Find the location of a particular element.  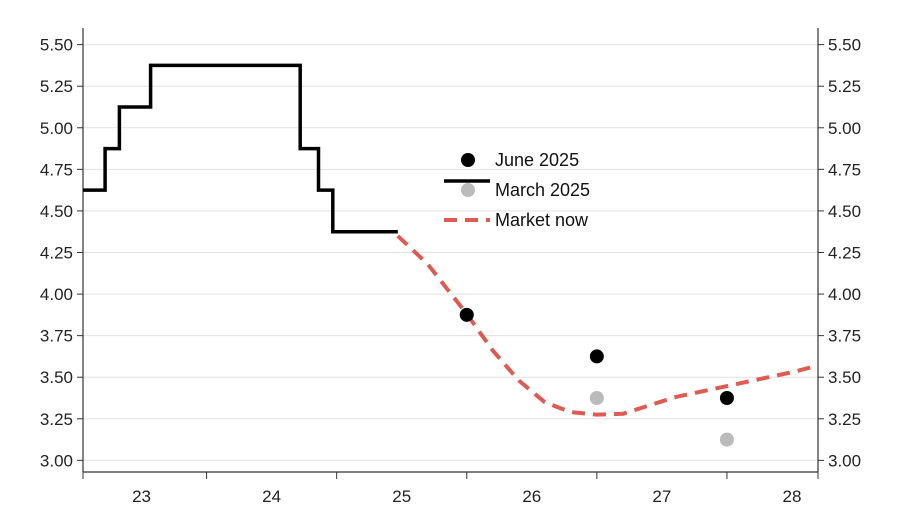

y-tick-label-left: 4.75 is located at coordinates (56, 169).